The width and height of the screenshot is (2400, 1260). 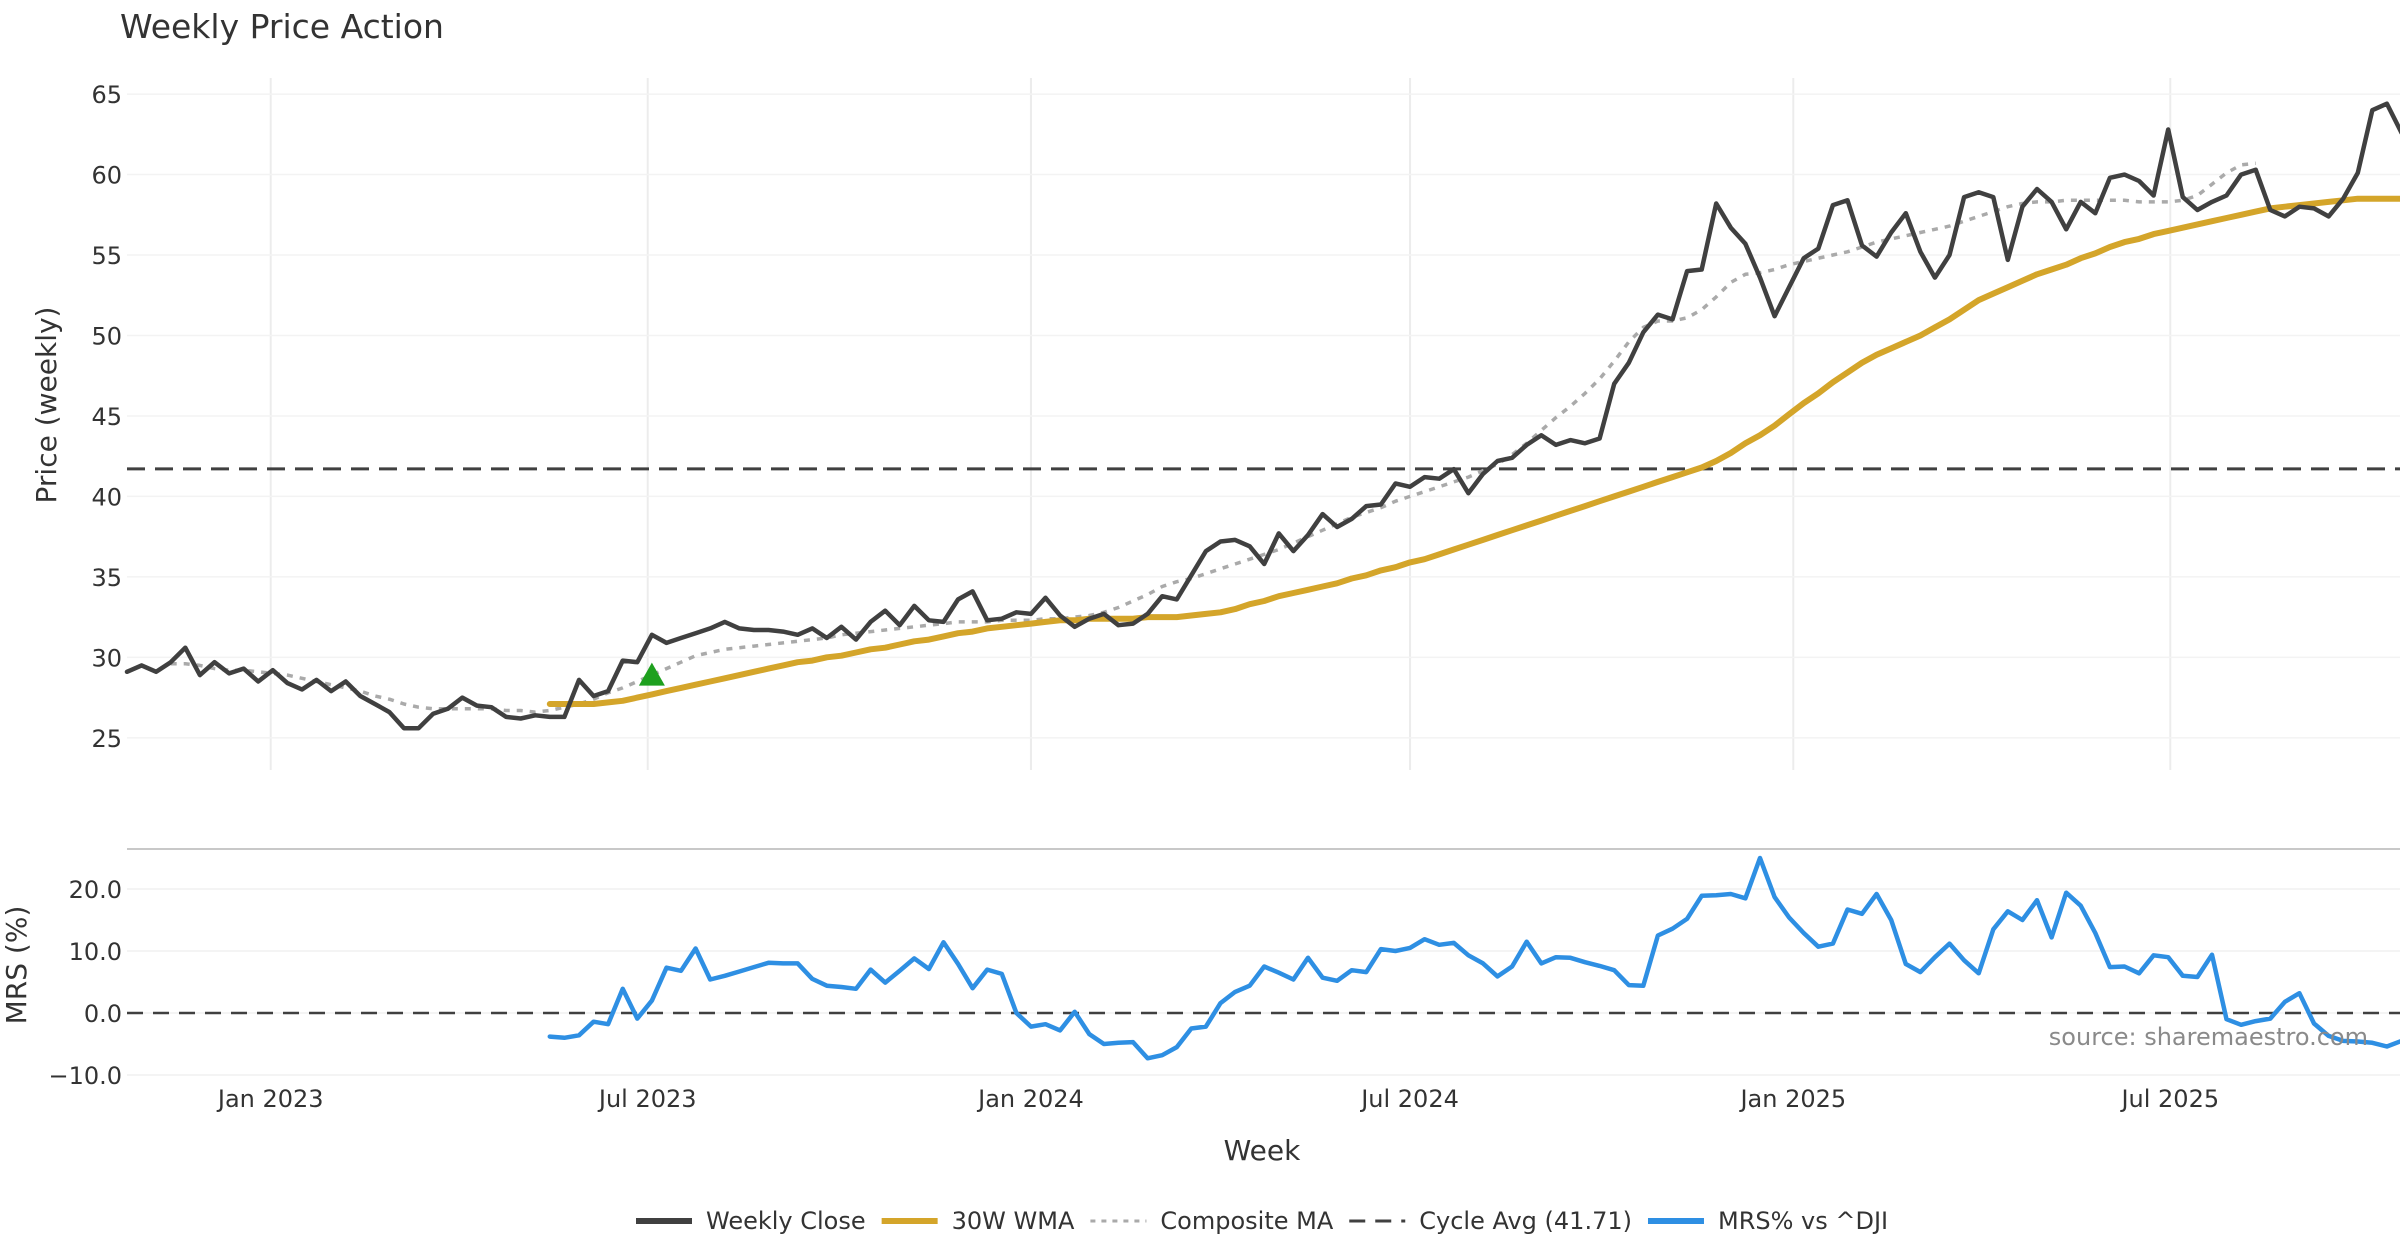 I want to click on price-y-tick-label: 25, so click(x=106, y=739).